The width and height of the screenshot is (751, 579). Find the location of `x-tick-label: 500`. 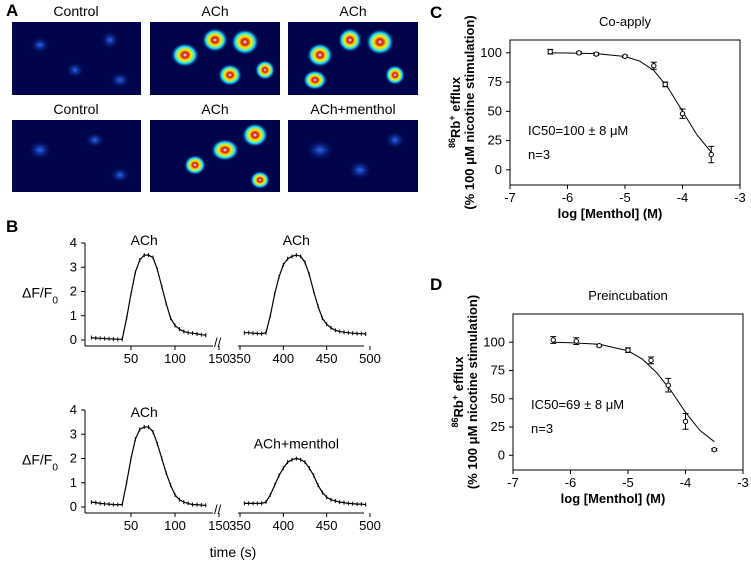

x-tick-label: 500 is located at coordinates (370, 525).